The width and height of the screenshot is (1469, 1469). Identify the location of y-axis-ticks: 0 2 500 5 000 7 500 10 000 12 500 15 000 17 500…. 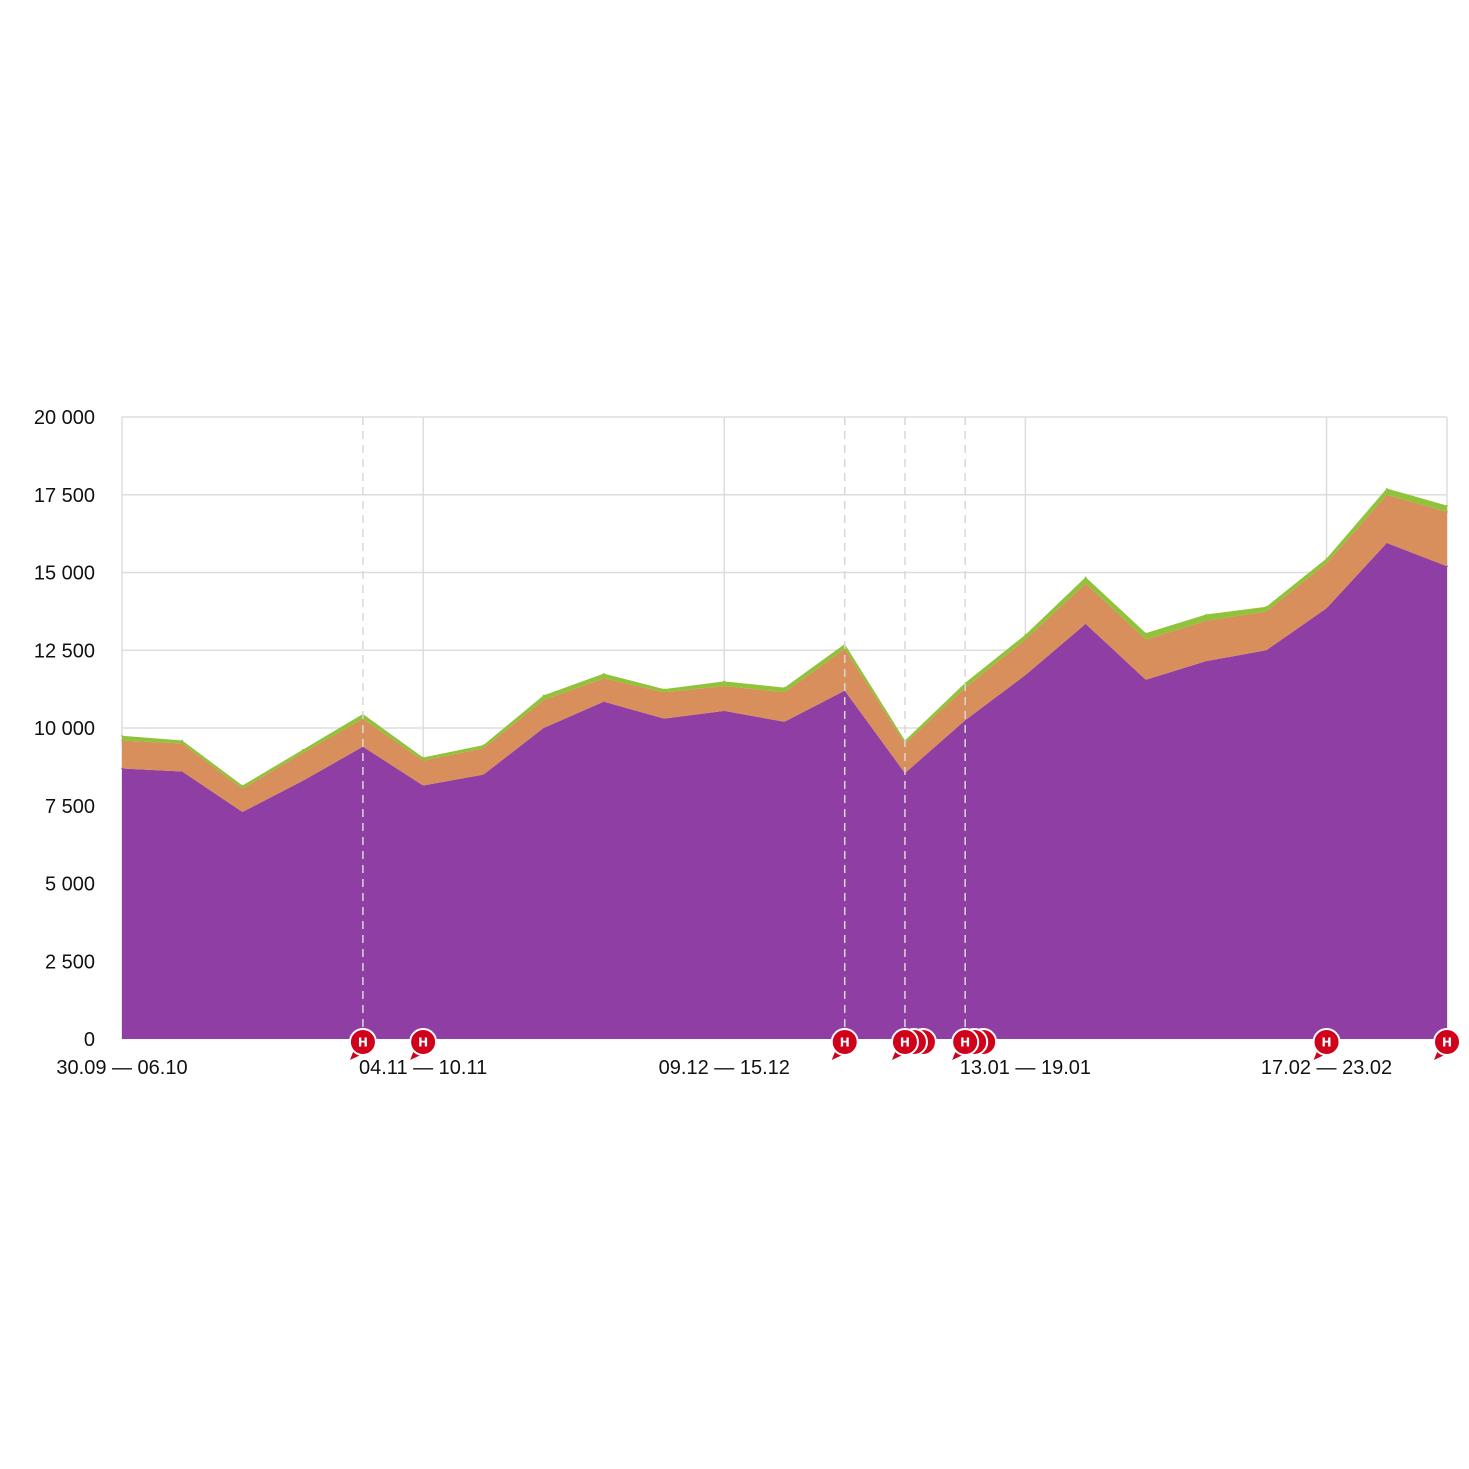
(64, 729).